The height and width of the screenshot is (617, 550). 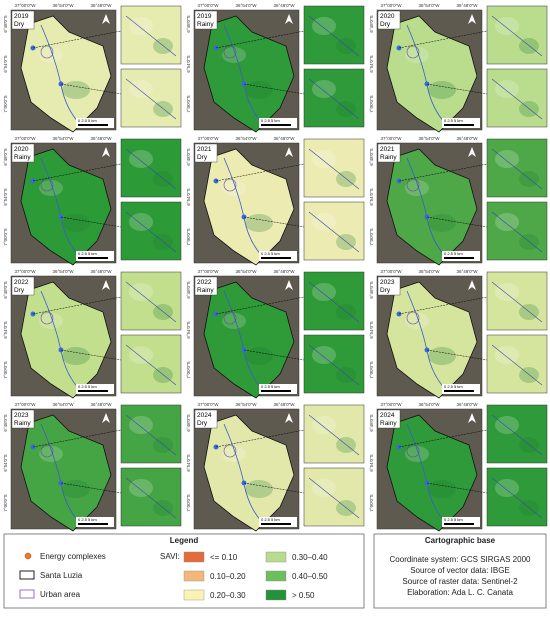 I want to click on carto-box, so click(x=460, y=571).